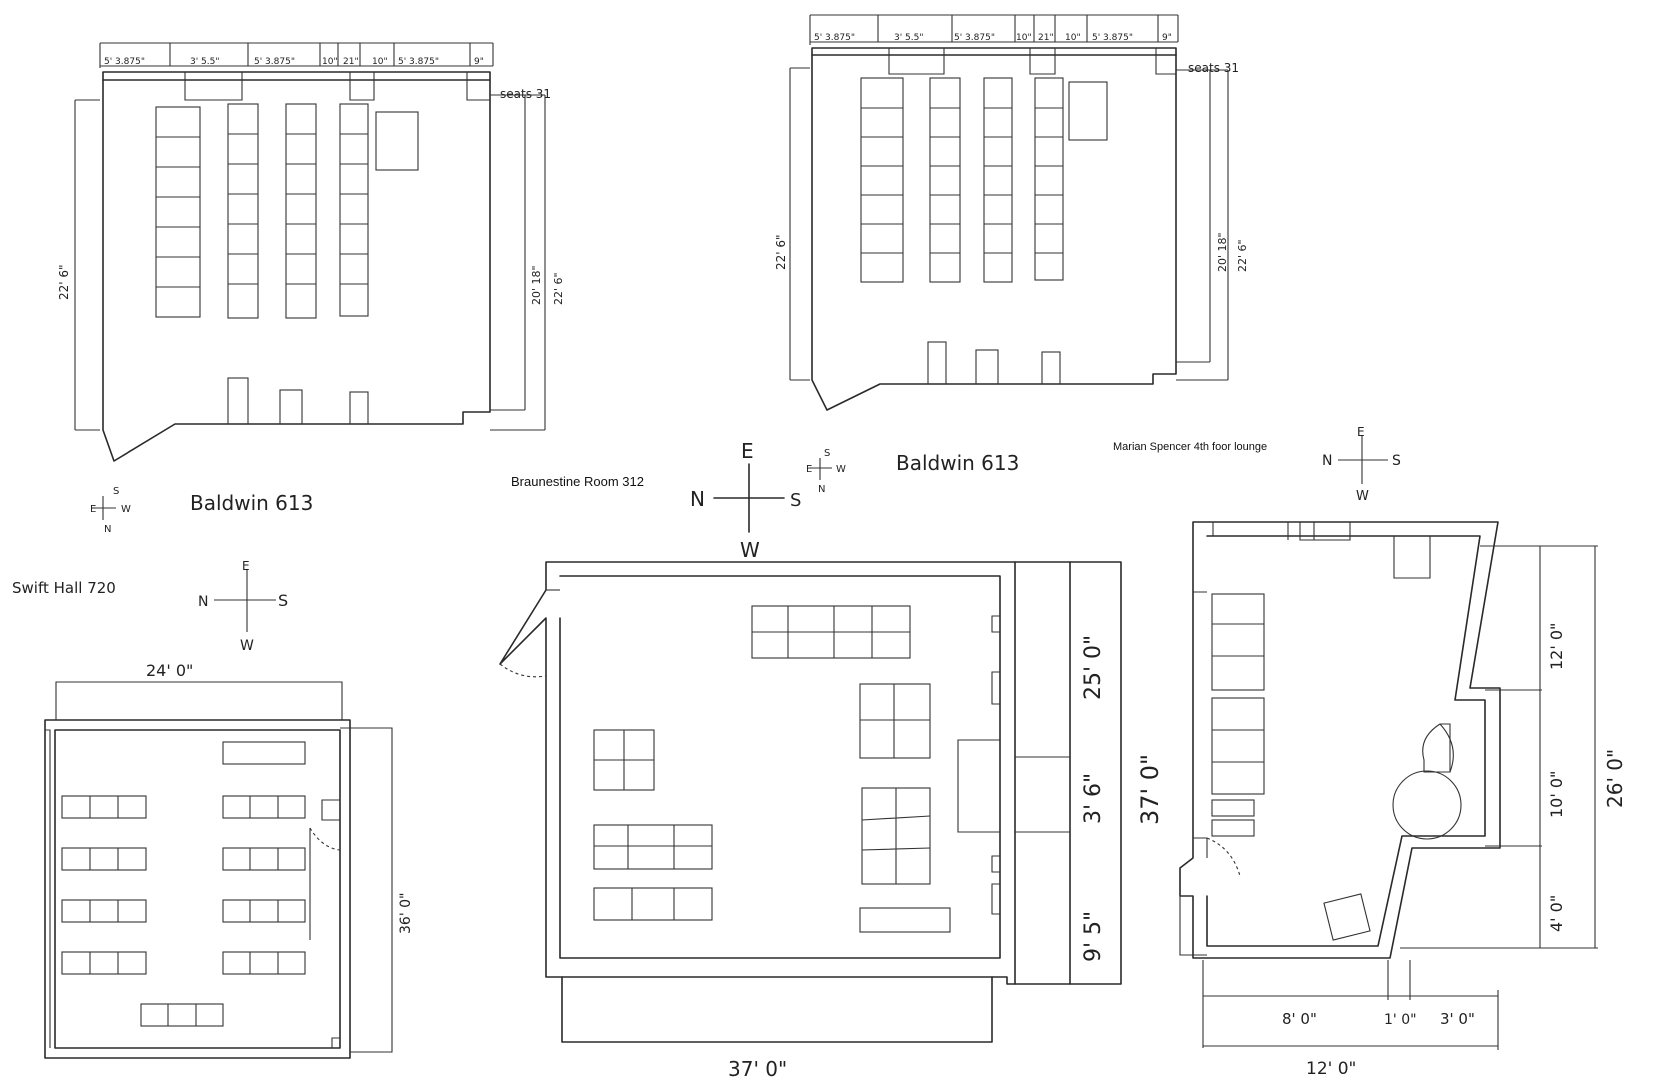  Describe the element at coordinates (1222, 252) in the screenshot. I see `svg-text: 20' 18"` at that location.